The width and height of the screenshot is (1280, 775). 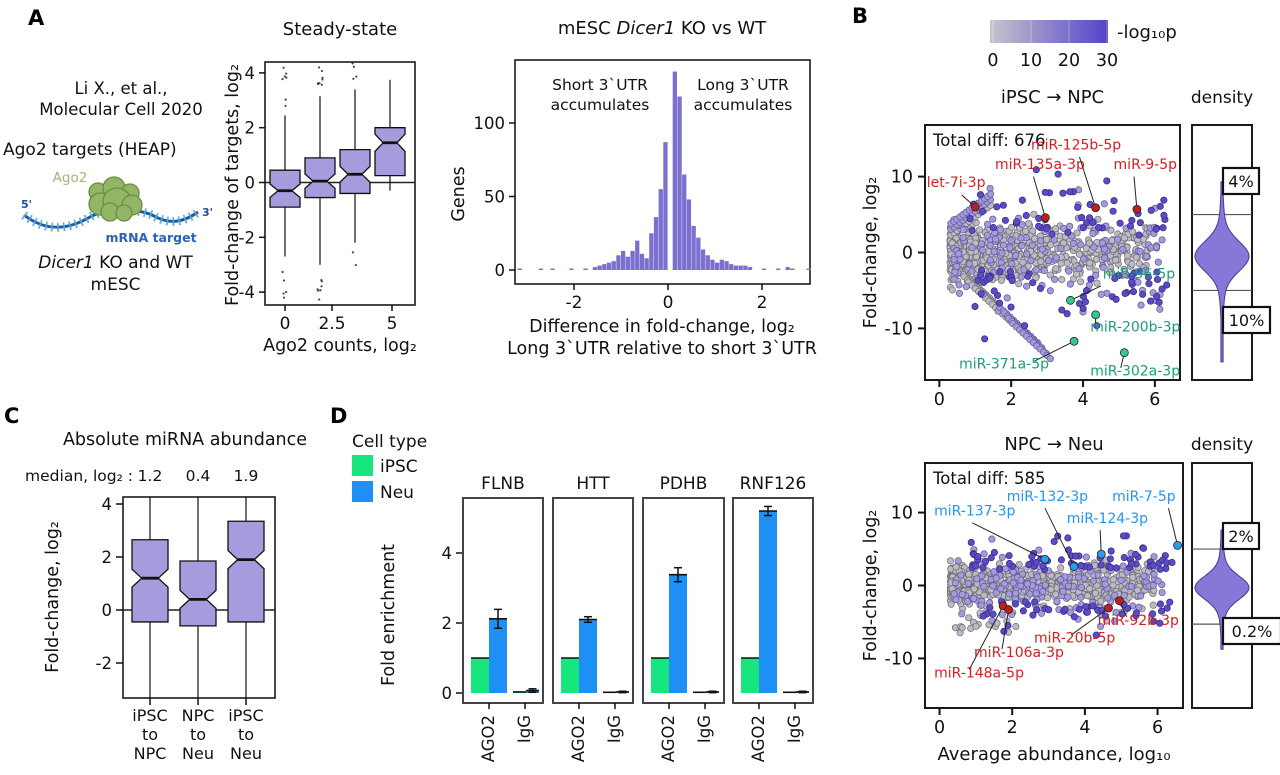 I want to click on colorbar-label: -log₁₀p, so click(x=1147, y=32).